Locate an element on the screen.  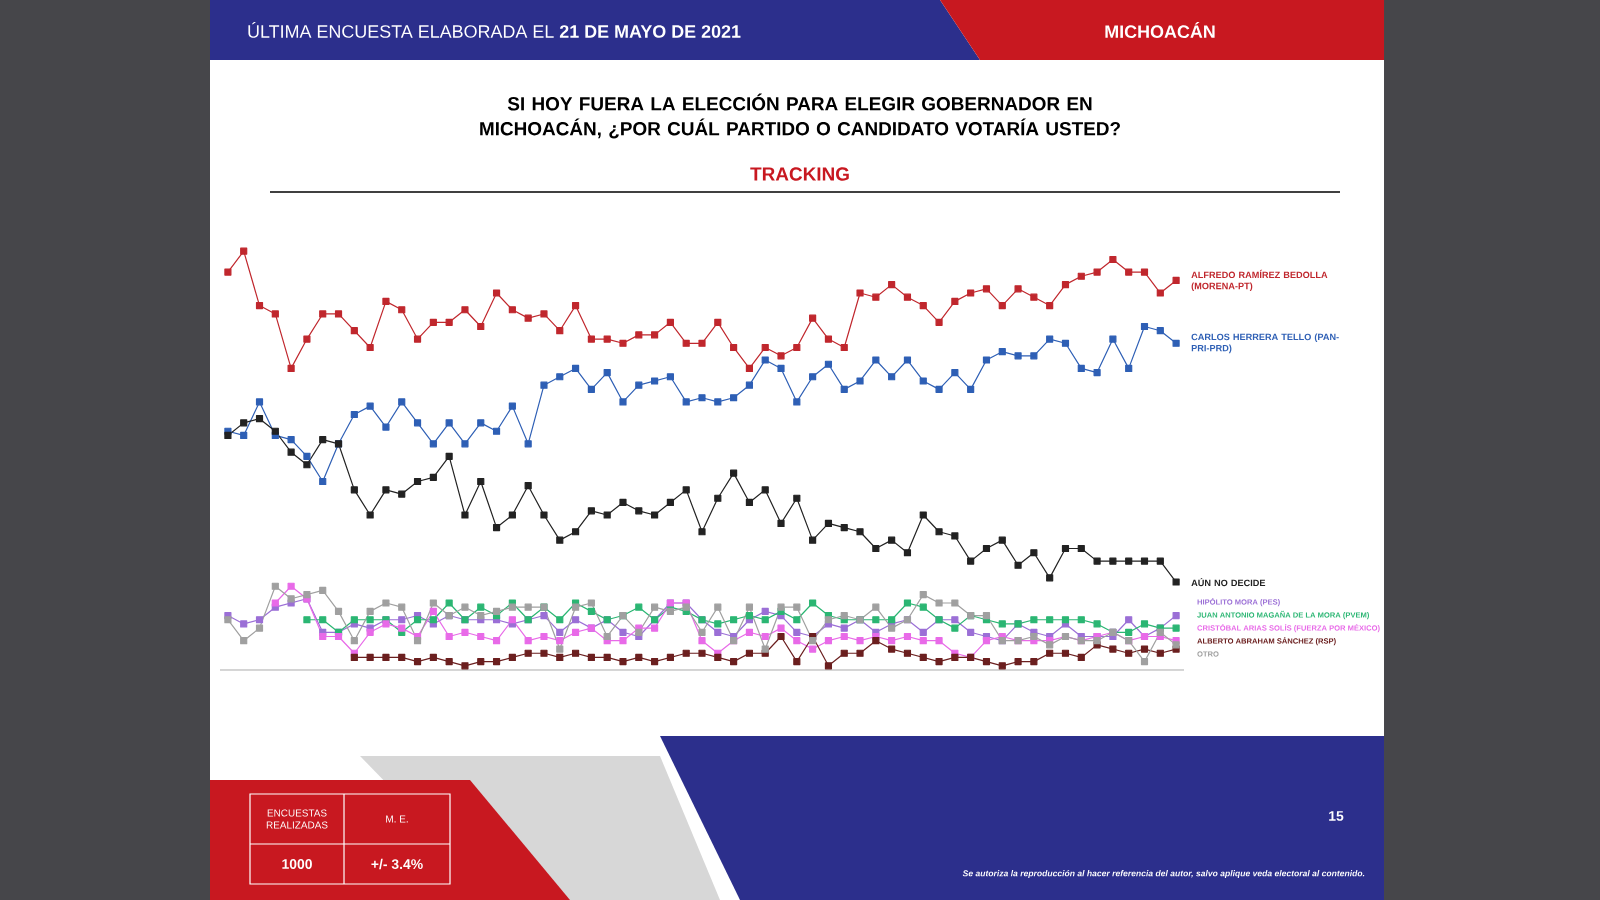
text: ÚLTIMA ENCUESTA ELABORADA EL 21 DE MAYO DE 2021 is located at coordinates (494, 30).